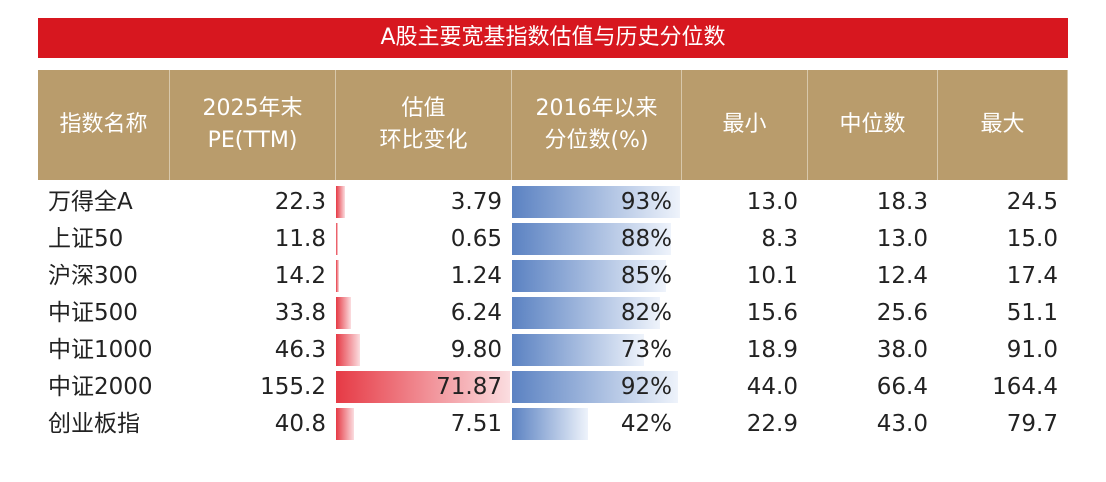 The image size is (1106, 482). I want to click on cell-value: 73%, so click(646, 350).